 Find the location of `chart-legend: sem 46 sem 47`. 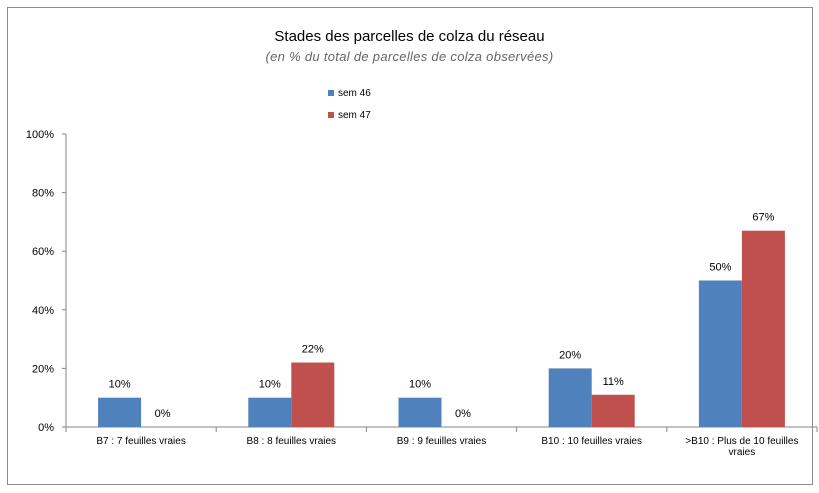

chart-legend: sem 46 sem 47 is located at coordinates (349, 106).